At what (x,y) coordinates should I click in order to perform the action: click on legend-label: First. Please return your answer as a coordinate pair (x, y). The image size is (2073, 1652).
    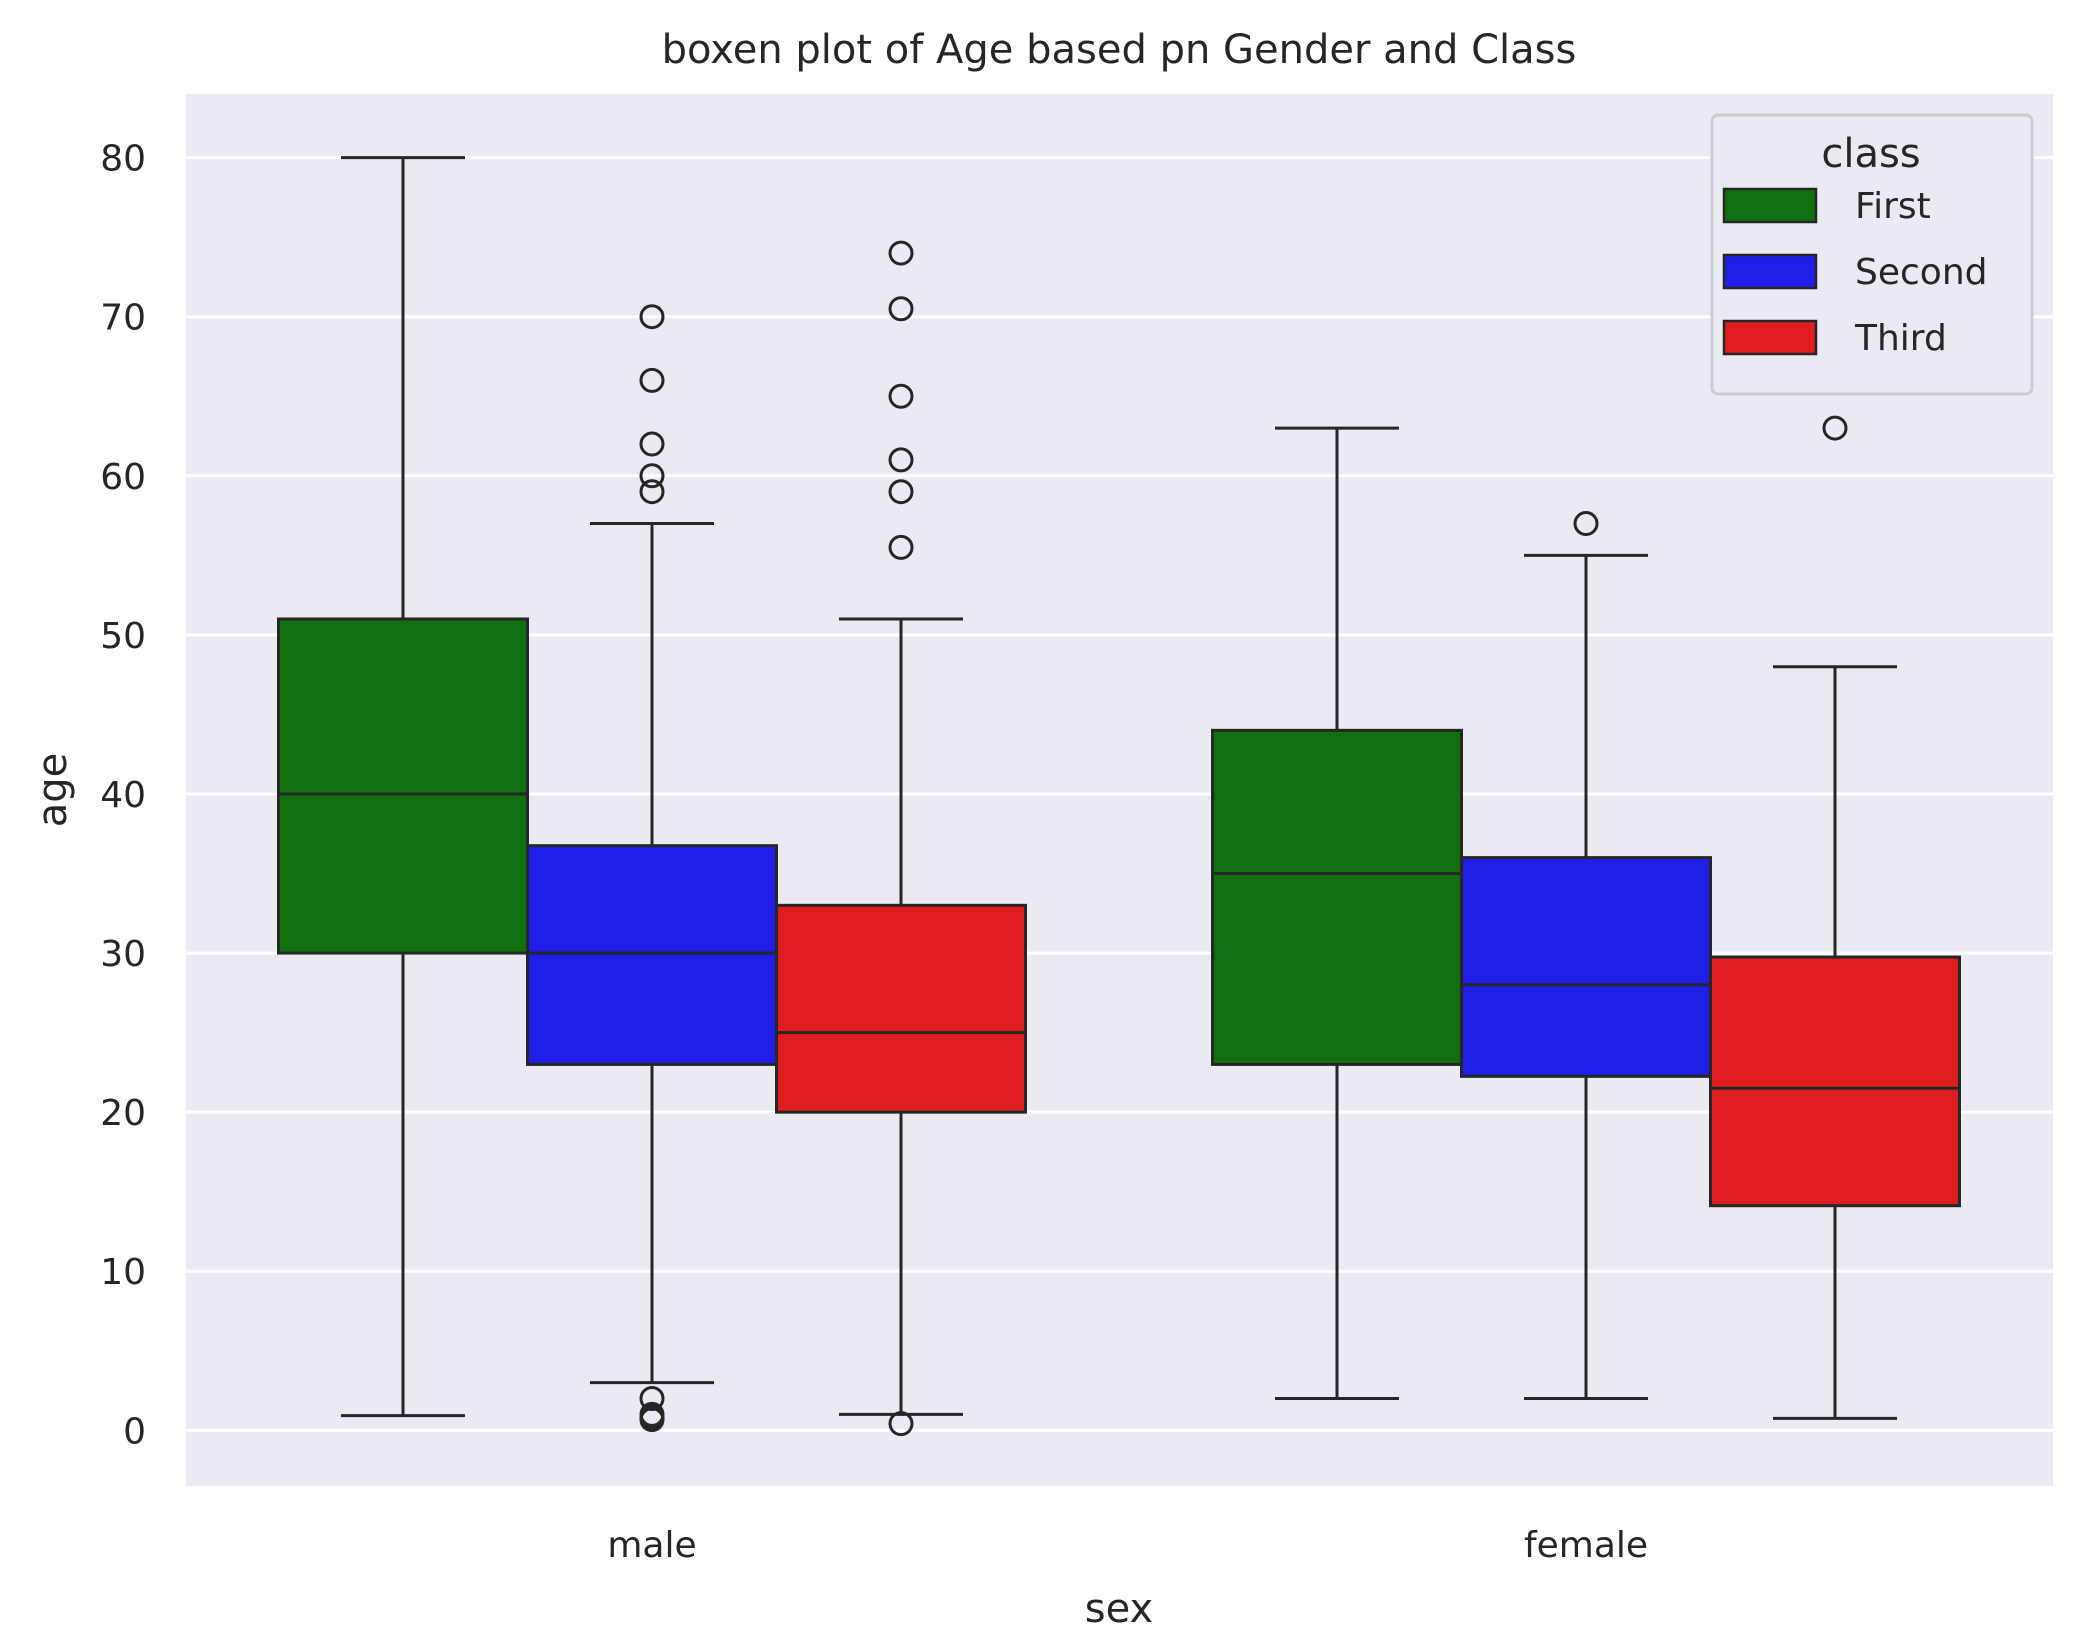
    Looking at the image, I should click on (1893, 206).